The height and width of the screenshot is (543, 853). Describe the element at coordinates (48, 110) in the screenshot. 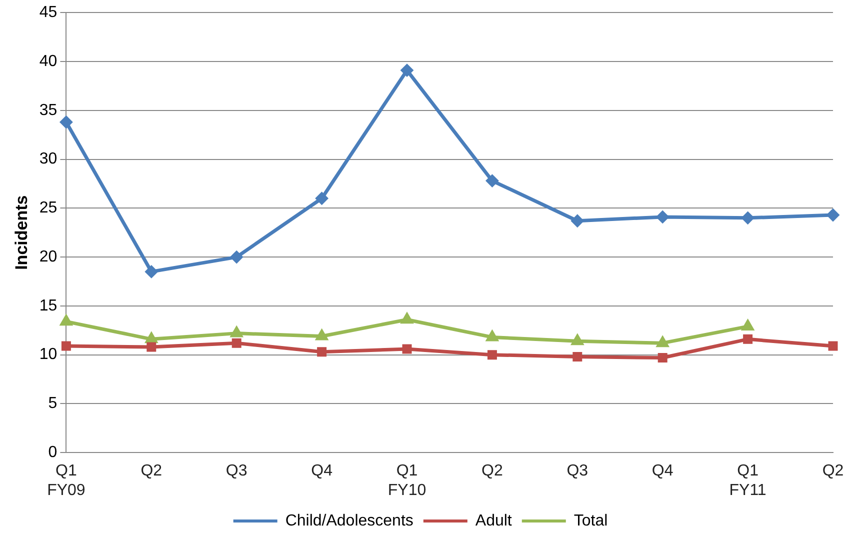

I see `y-tick-label: 35` at that location.